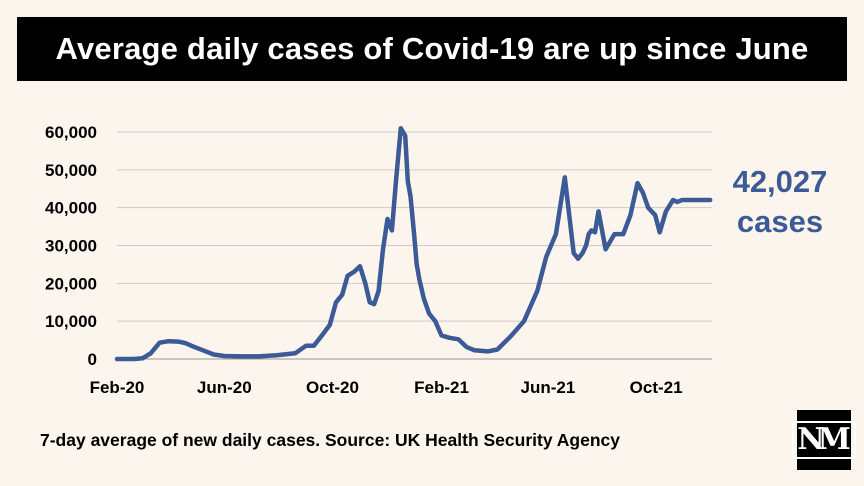 This screenshot has width=864, height=486. What do you see at coordinates (548, 387) in the screenshot?
I see `x-tick-label: Jun-21` at bounding box center [548, 387].